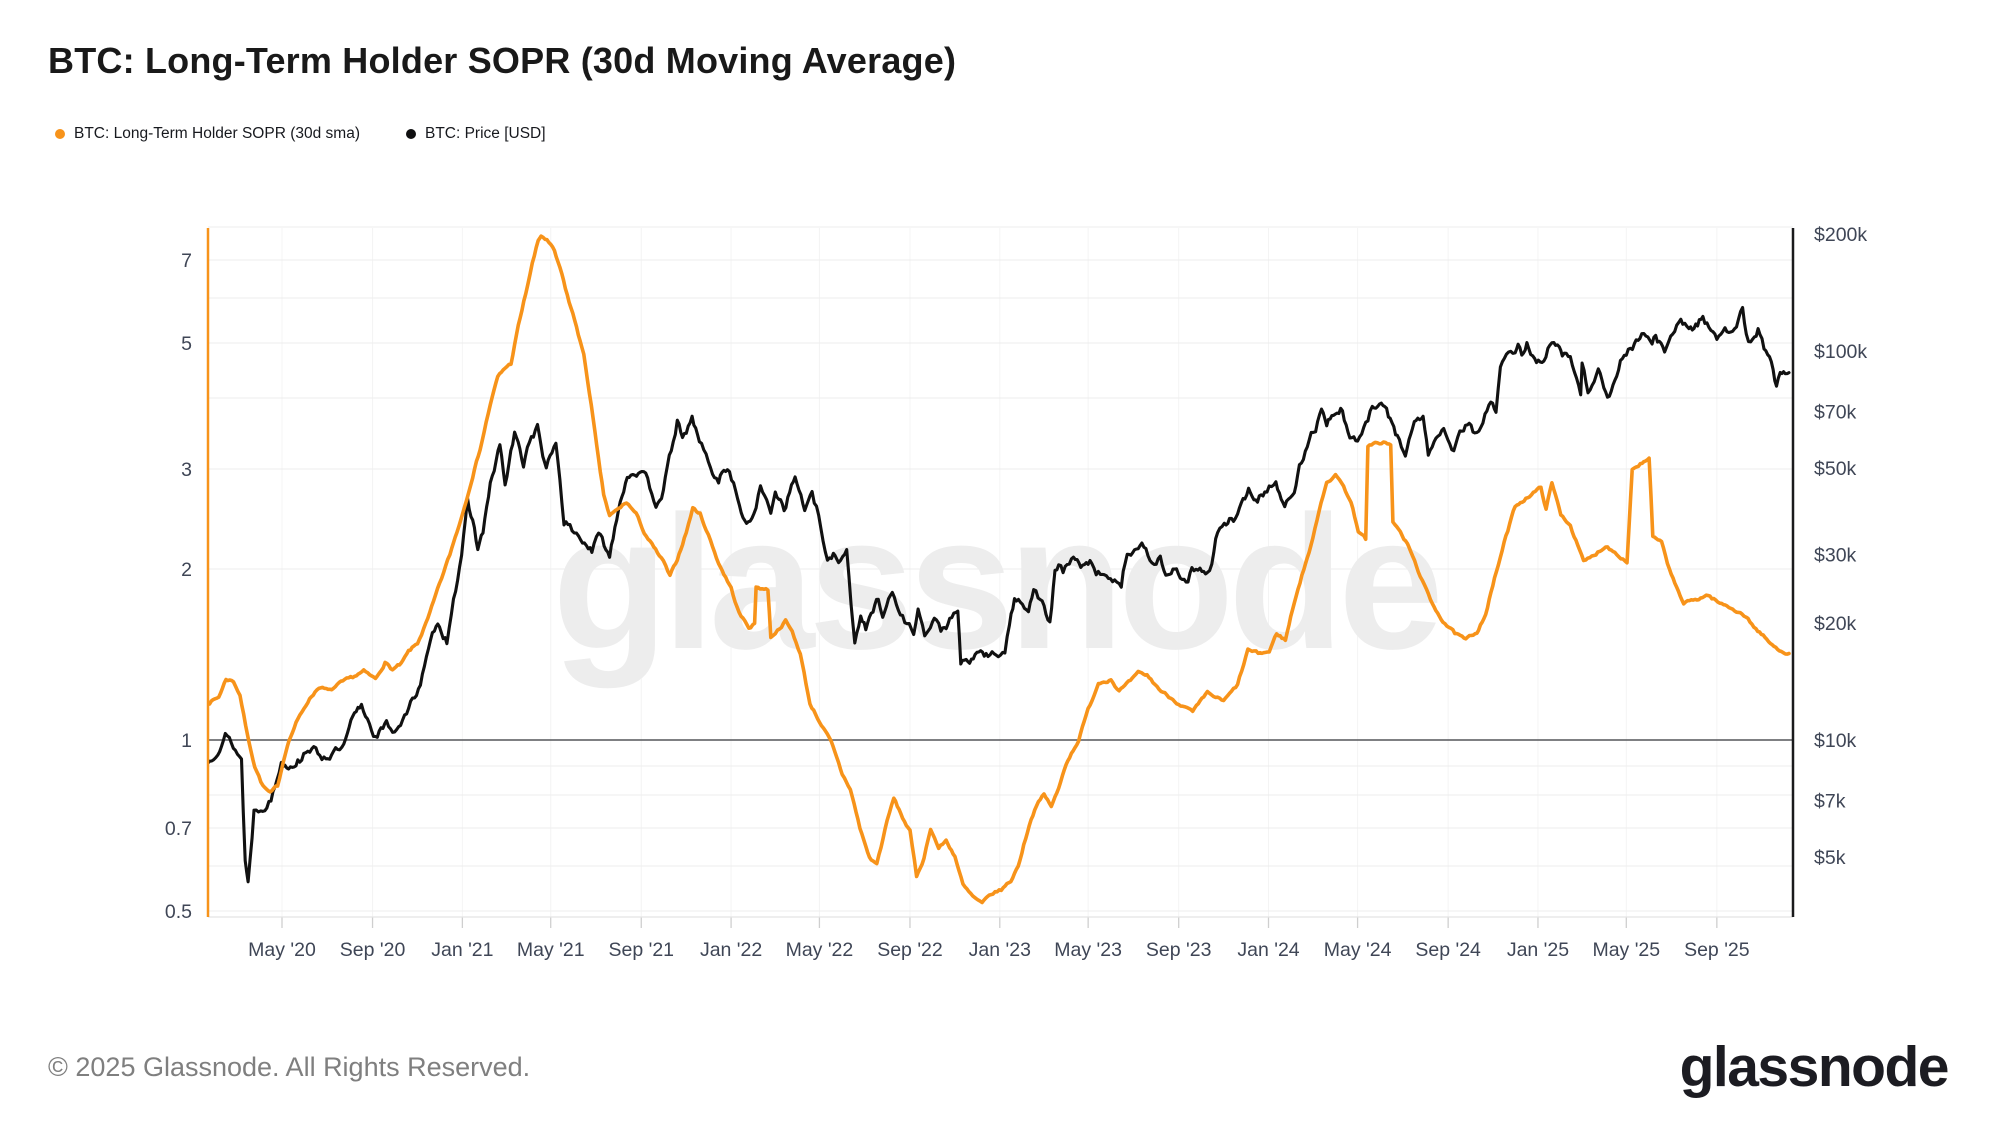 The image size is (2000, 1125). I want to click on y-left-tick-label: 2, so click(186, 570).